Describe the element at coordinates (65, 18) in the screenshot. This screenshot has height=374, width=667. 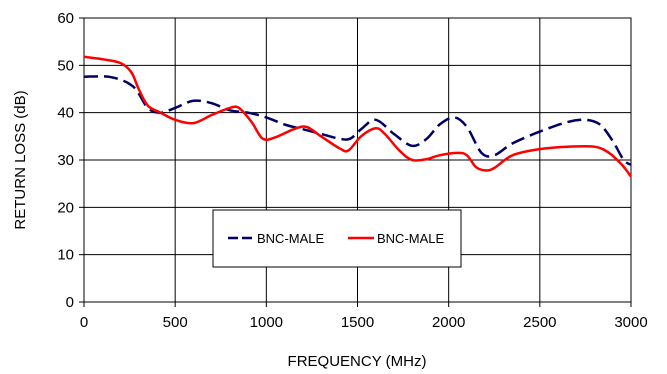
I see `y-tick-label: 60` at that location.